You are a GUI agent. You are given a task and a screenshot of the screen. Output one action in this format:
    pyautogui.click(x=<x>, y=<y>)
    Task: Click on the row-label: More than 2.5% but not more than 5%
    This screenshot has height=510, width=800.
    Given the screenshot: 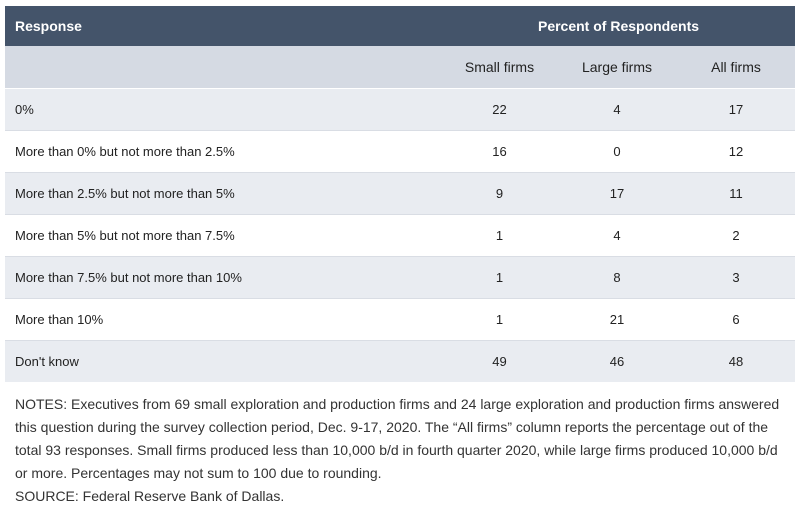 What is the action you would take?
    pyautogui.click(x=223, y=193)
    